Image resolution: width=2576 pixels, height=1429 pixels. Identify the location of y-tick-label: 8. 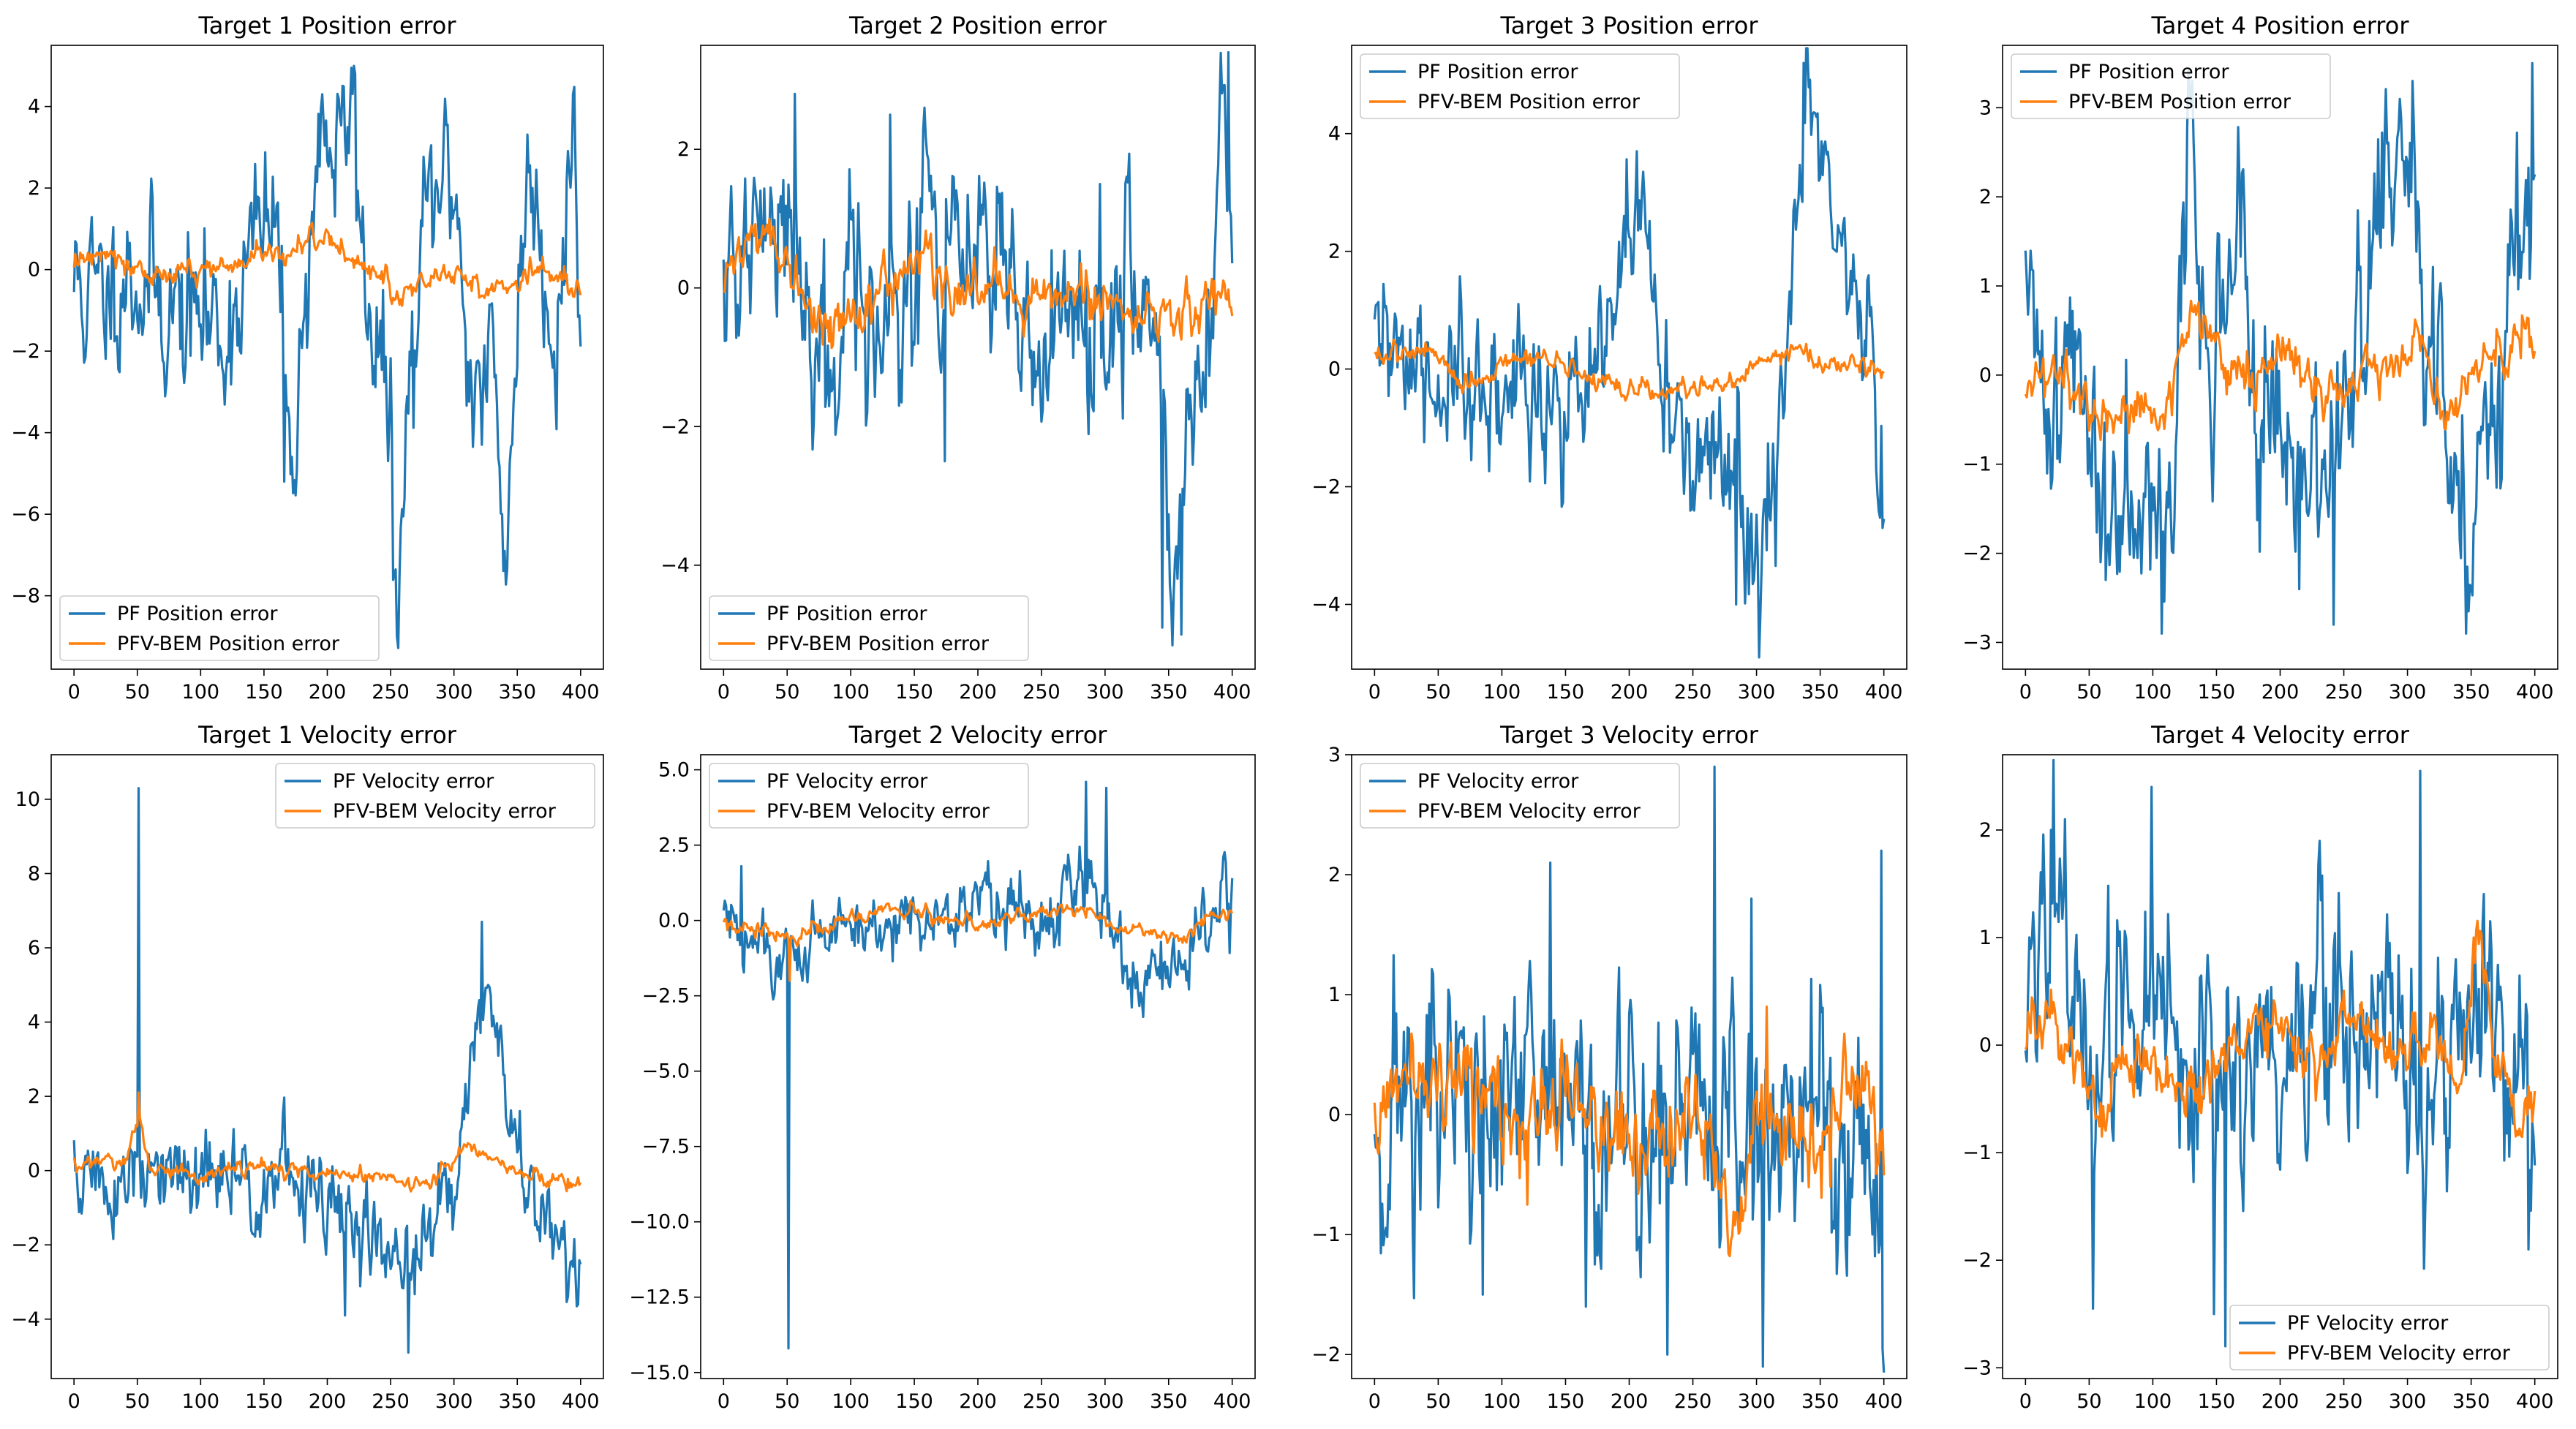
(34, 873).